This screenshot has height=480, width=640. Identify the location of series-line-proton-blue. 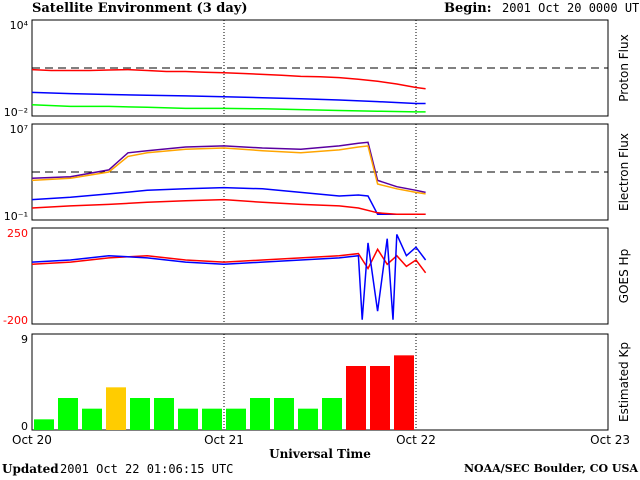
(228, 98).